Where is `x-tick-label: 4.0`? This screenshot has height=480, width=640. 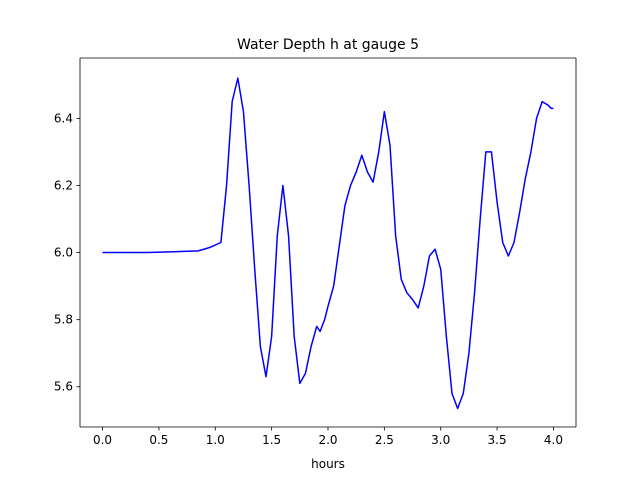
x-tick-label: 4.0 is located at coordinates (553, 440).